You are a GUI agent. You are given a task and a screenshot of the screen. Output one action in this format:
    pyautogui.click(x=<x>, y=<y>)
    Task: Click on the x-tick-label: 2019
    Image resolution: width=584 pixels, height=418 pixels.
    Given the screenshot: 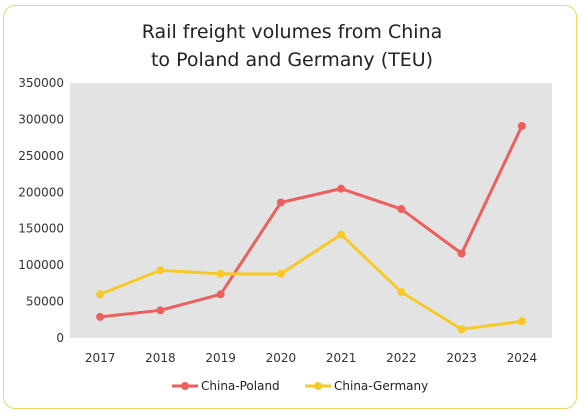 What is the action you would take?
    pyautogui.click(x=220, y=358)
    